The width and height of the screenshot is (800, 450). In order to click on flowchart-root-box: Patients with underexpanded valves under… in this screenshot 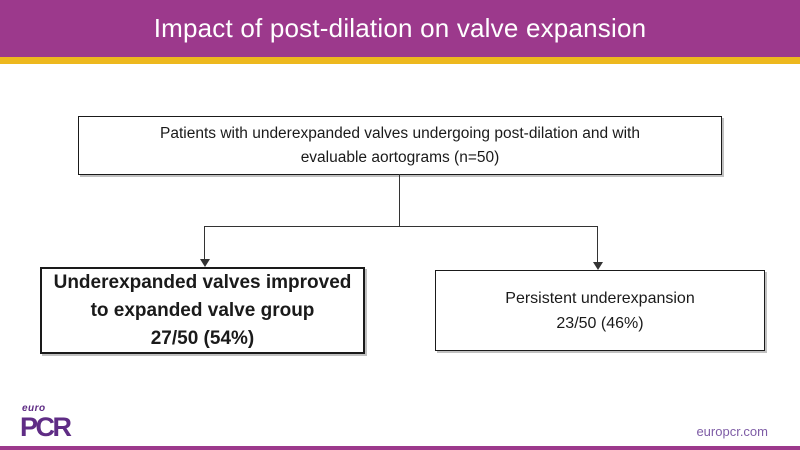, I will do `click(400, 145)`.